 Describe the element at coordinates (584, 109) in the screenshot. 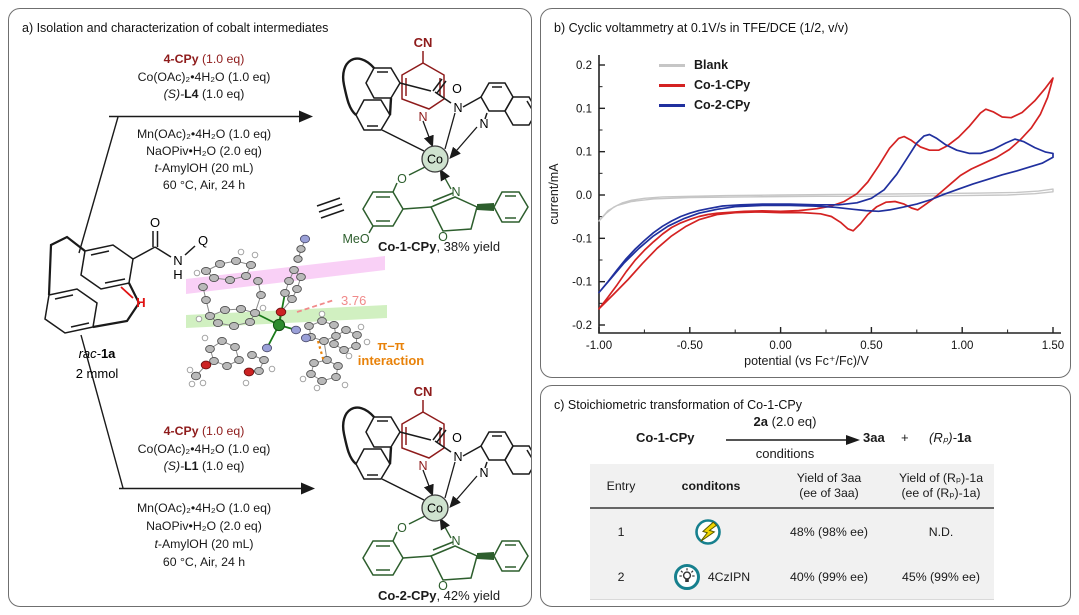

I see `y-tick-label: 0.1` at that location.